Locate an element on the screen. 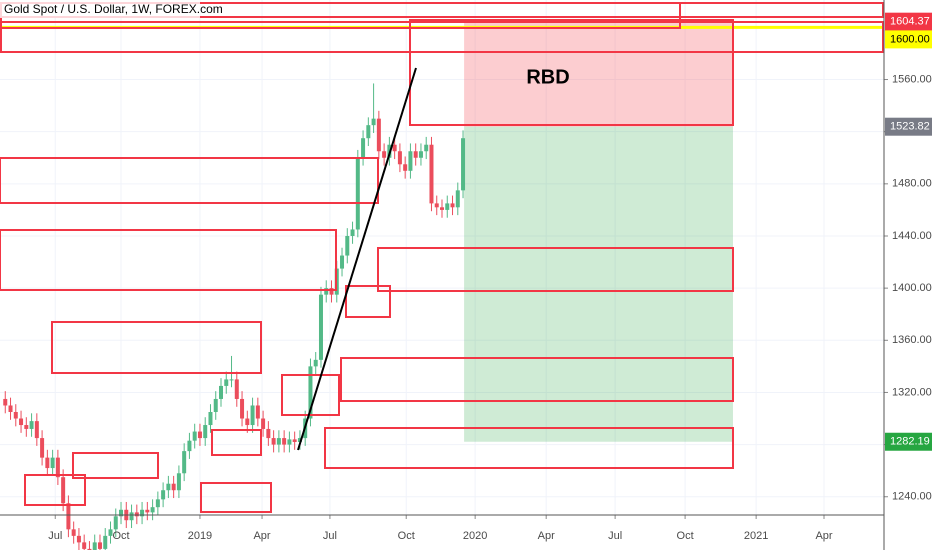 This screenshot has width=932, height=550. title-bg is located at coordinates (100, 9).